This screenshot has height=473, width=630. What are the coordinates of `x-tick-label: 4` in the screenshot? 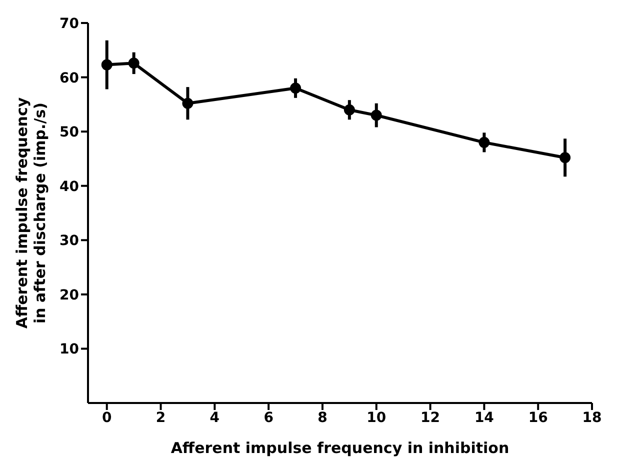 It's located at (215, 418).